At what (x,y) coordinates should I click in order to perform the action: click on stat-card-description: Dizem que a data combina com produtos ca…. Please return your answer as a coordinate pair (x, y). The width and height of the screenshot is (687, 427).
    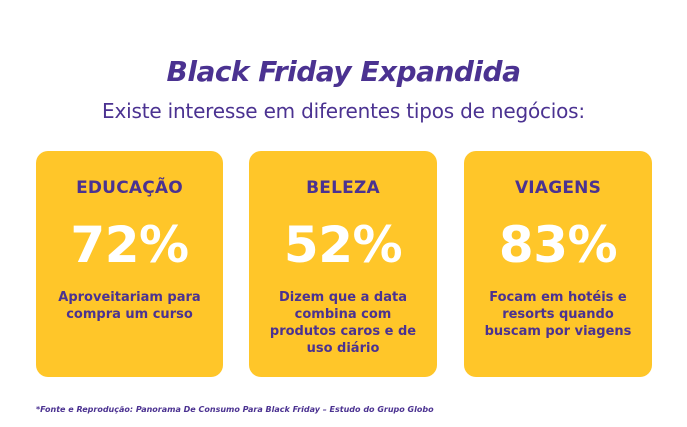
    Looking at the image, I should click on (343, 323).